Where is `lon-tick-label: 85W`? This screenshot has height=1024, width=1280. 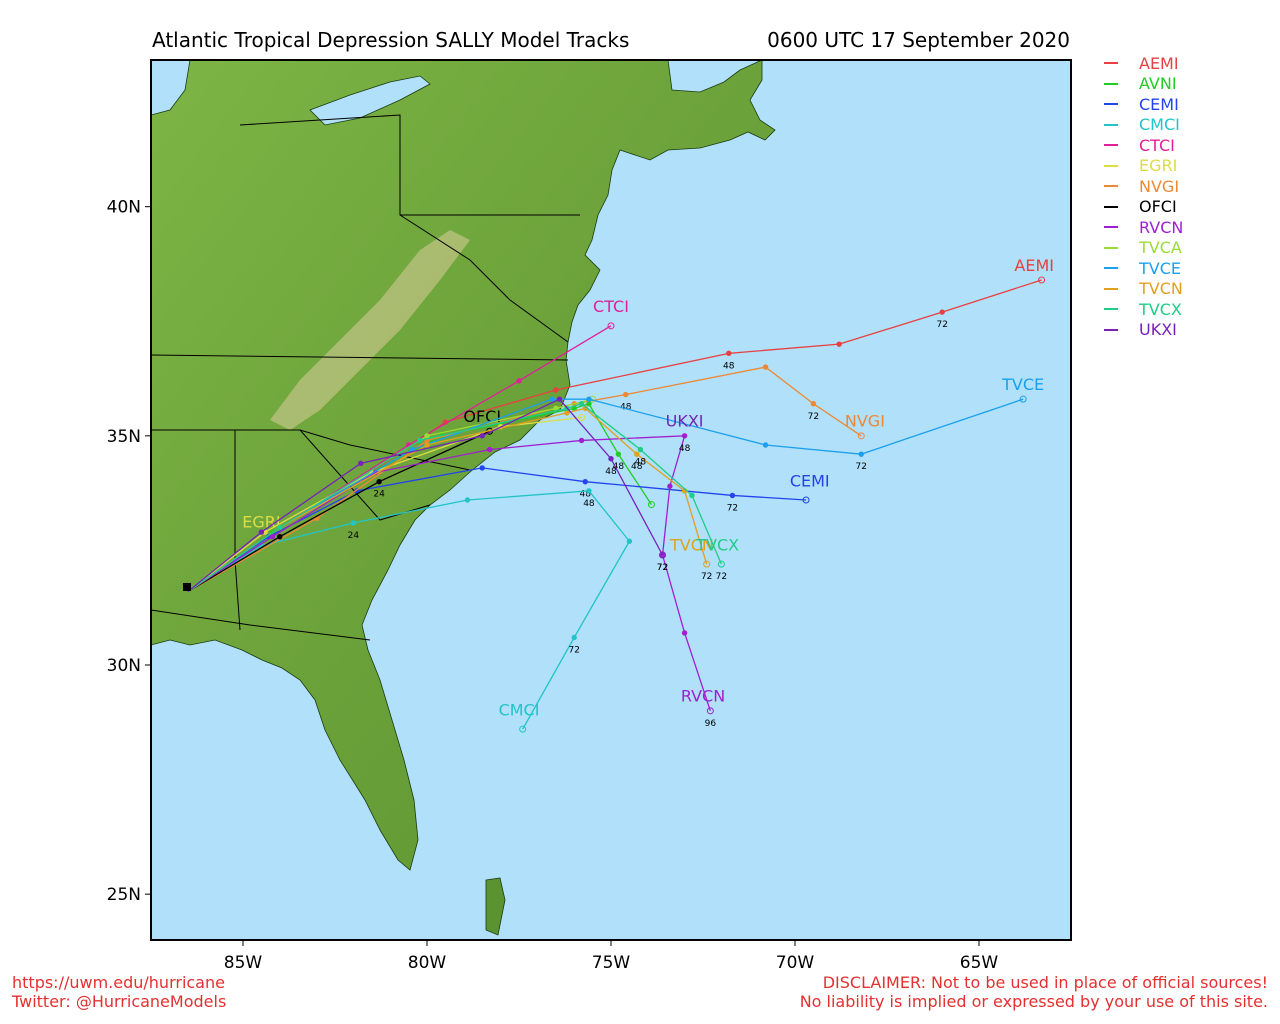 lon-tick-label: 85W is located at coordinates (243, 963).